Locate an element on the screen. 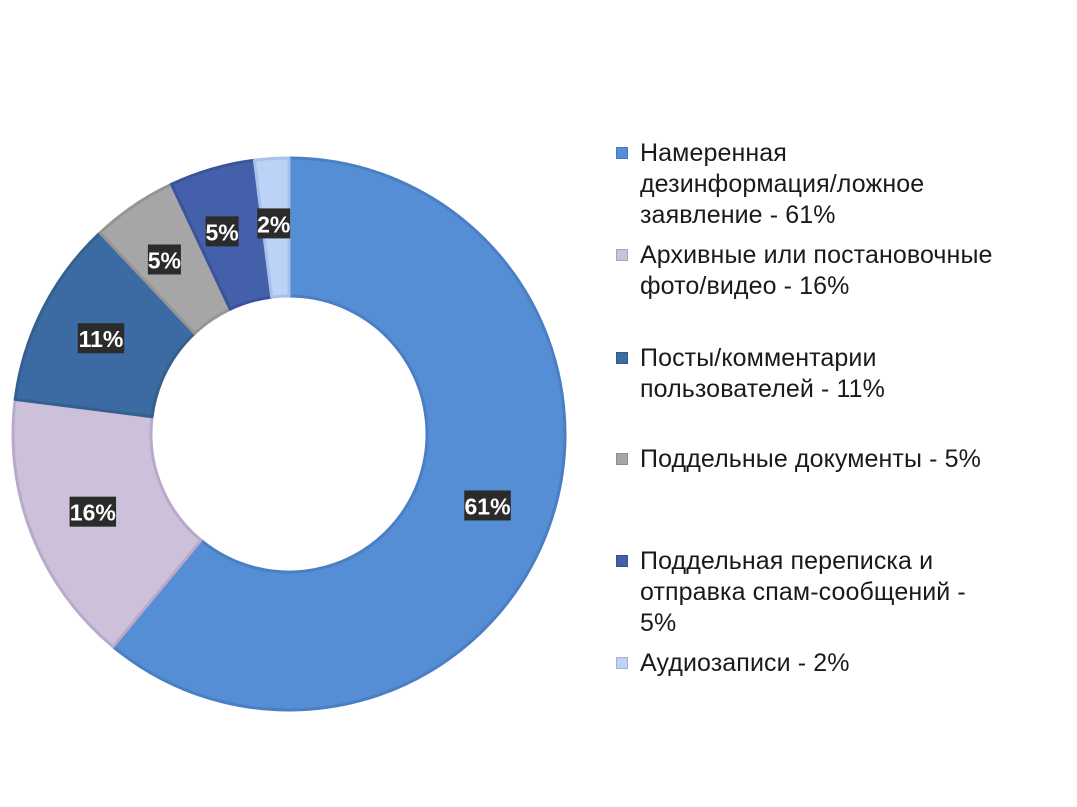 The image size is (1077, 807). data-label-text-1: 61% is located at coordinates (488, 506).